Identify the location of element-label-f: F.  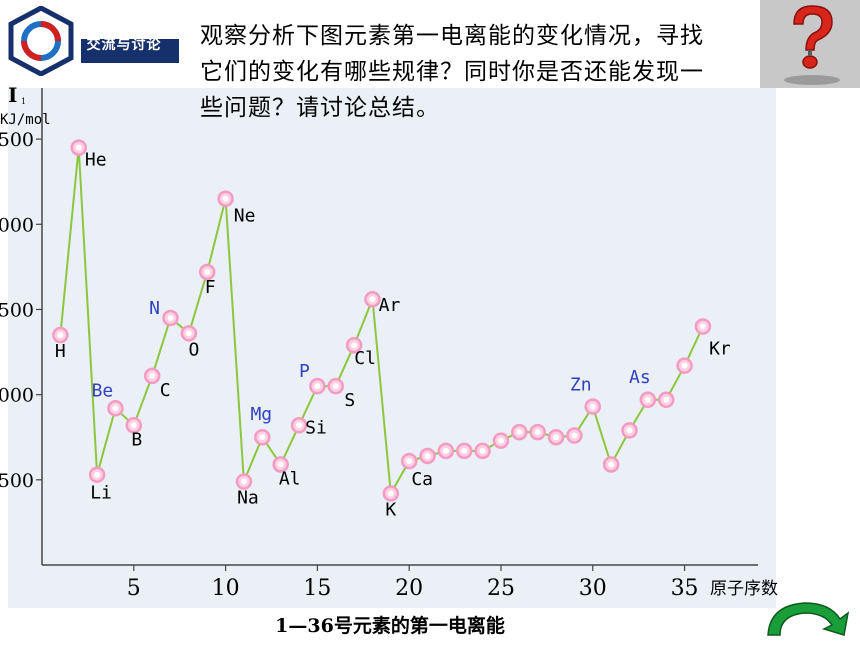
(210, 287).